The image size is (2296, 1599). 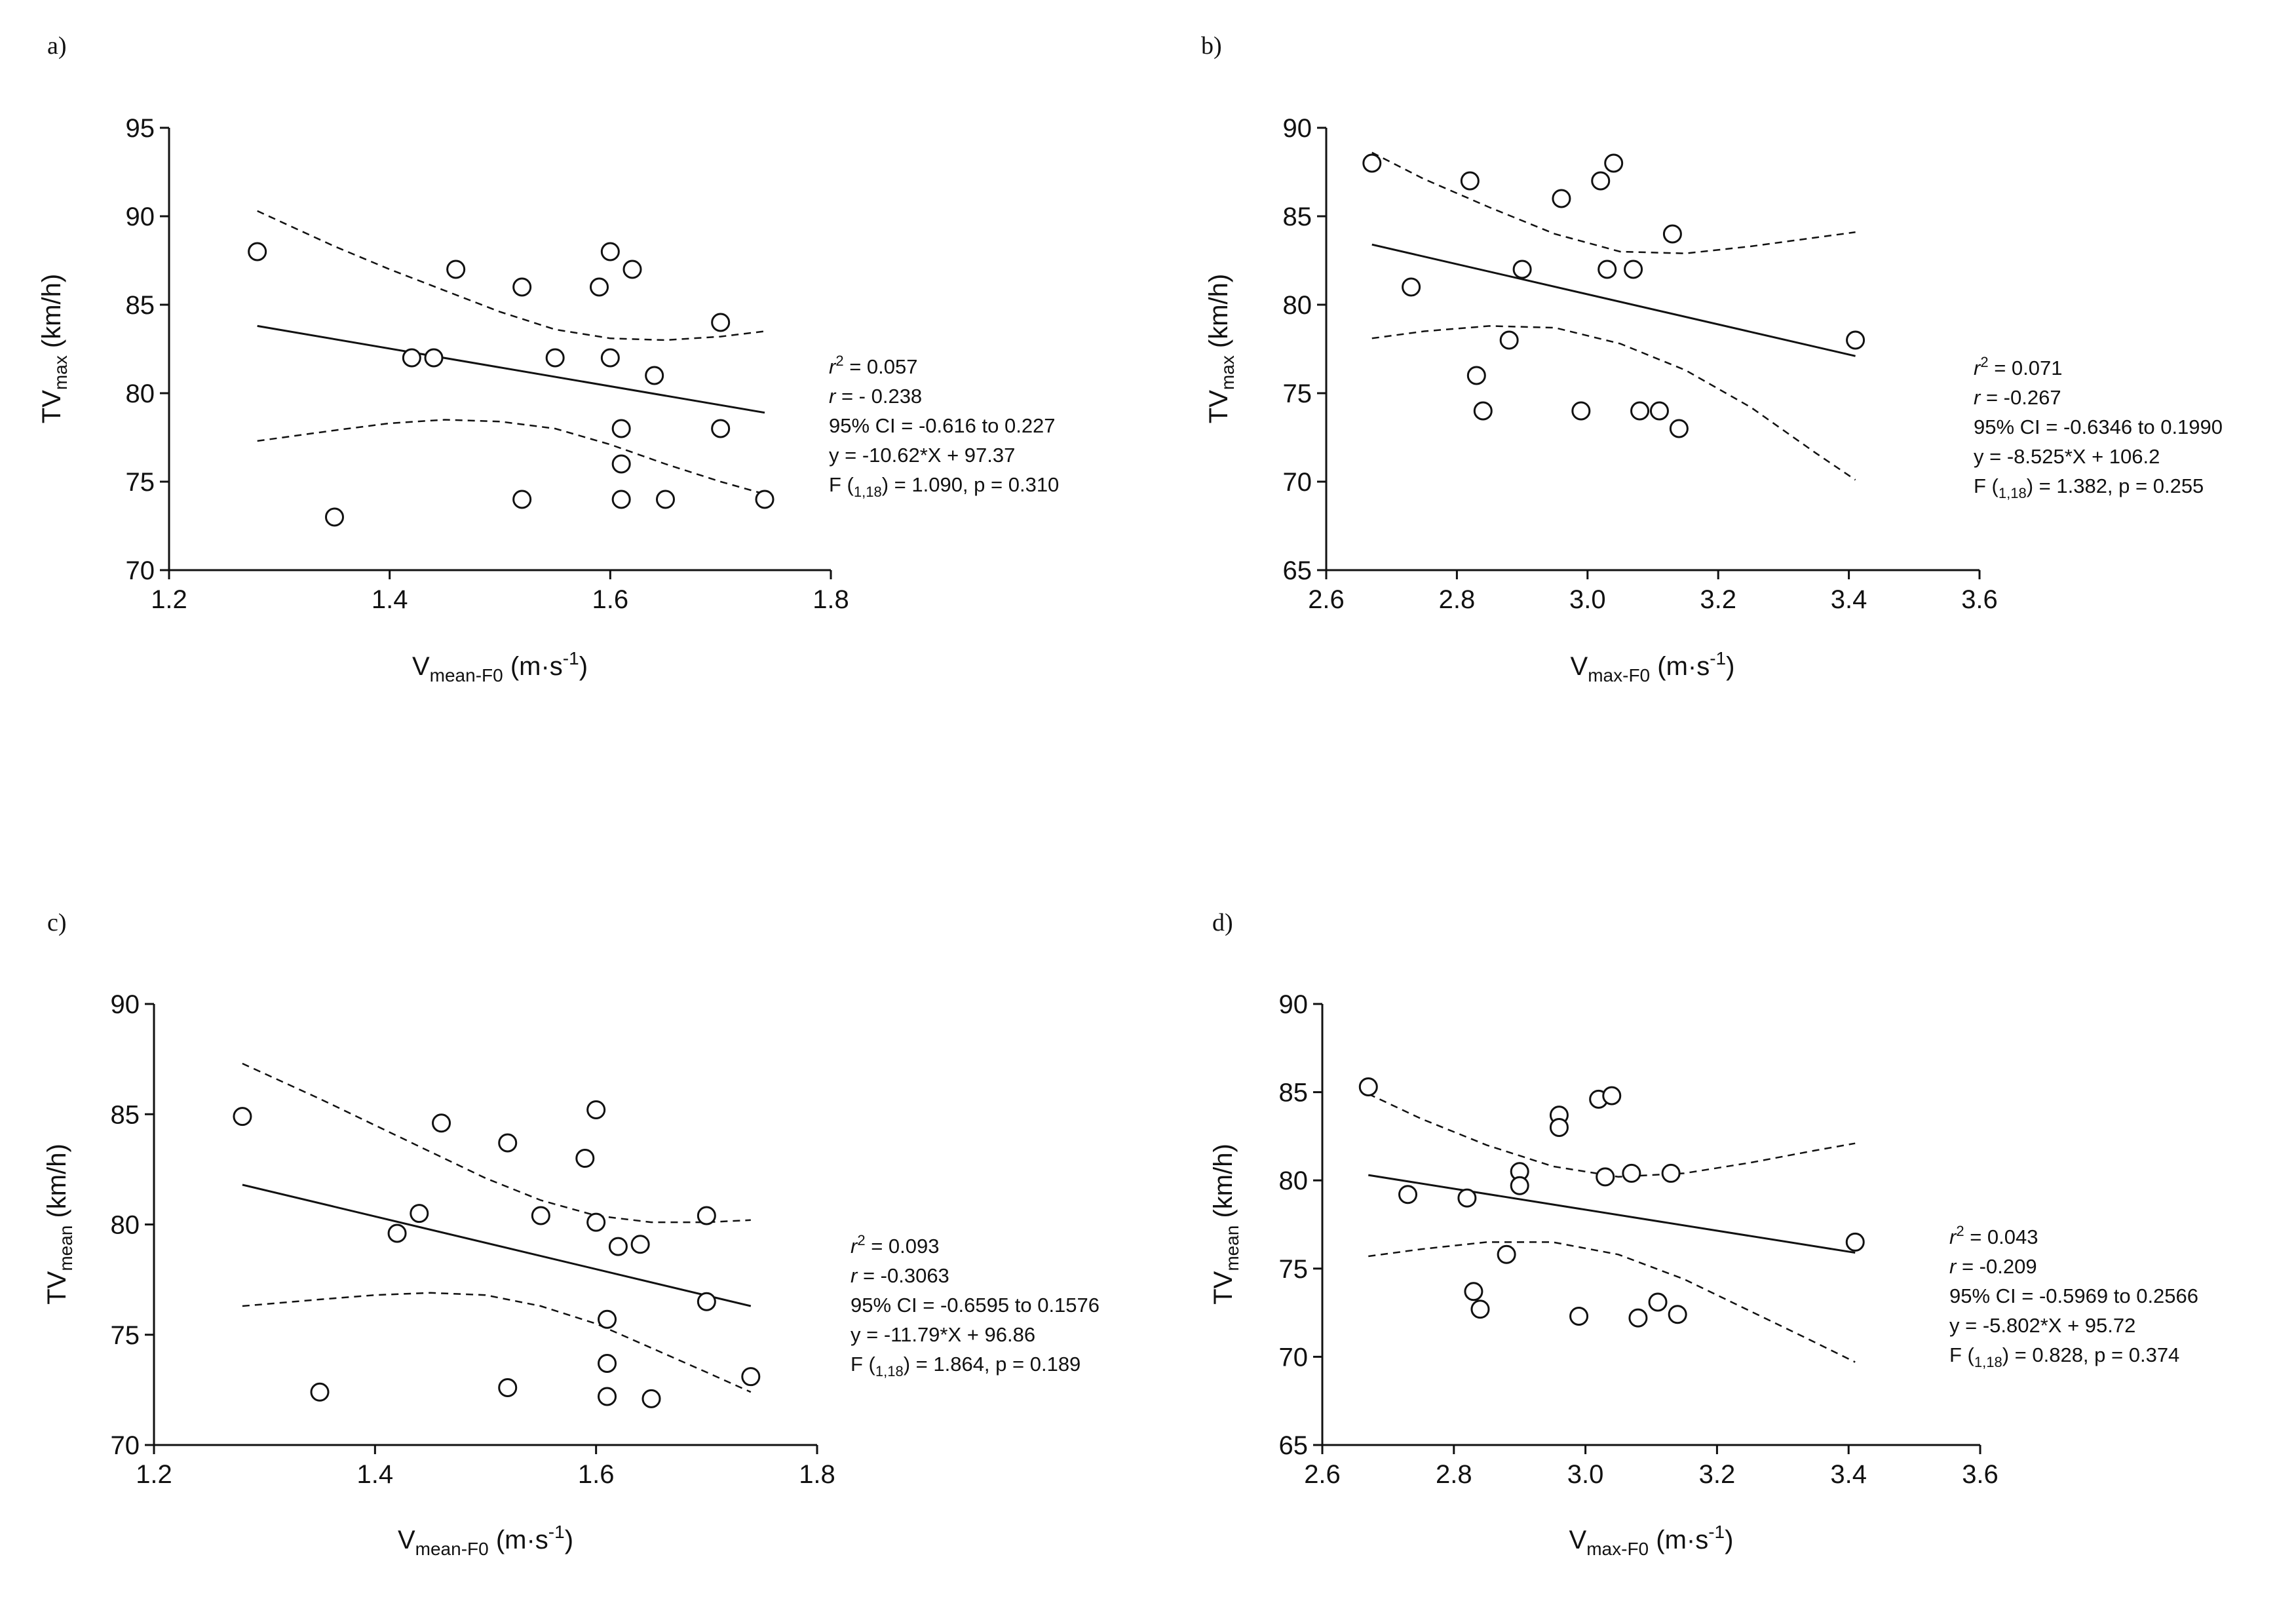 I want to click on stat-line: F (1,18) = 1.382, p = 0.255, so click(x=2089, y=487).